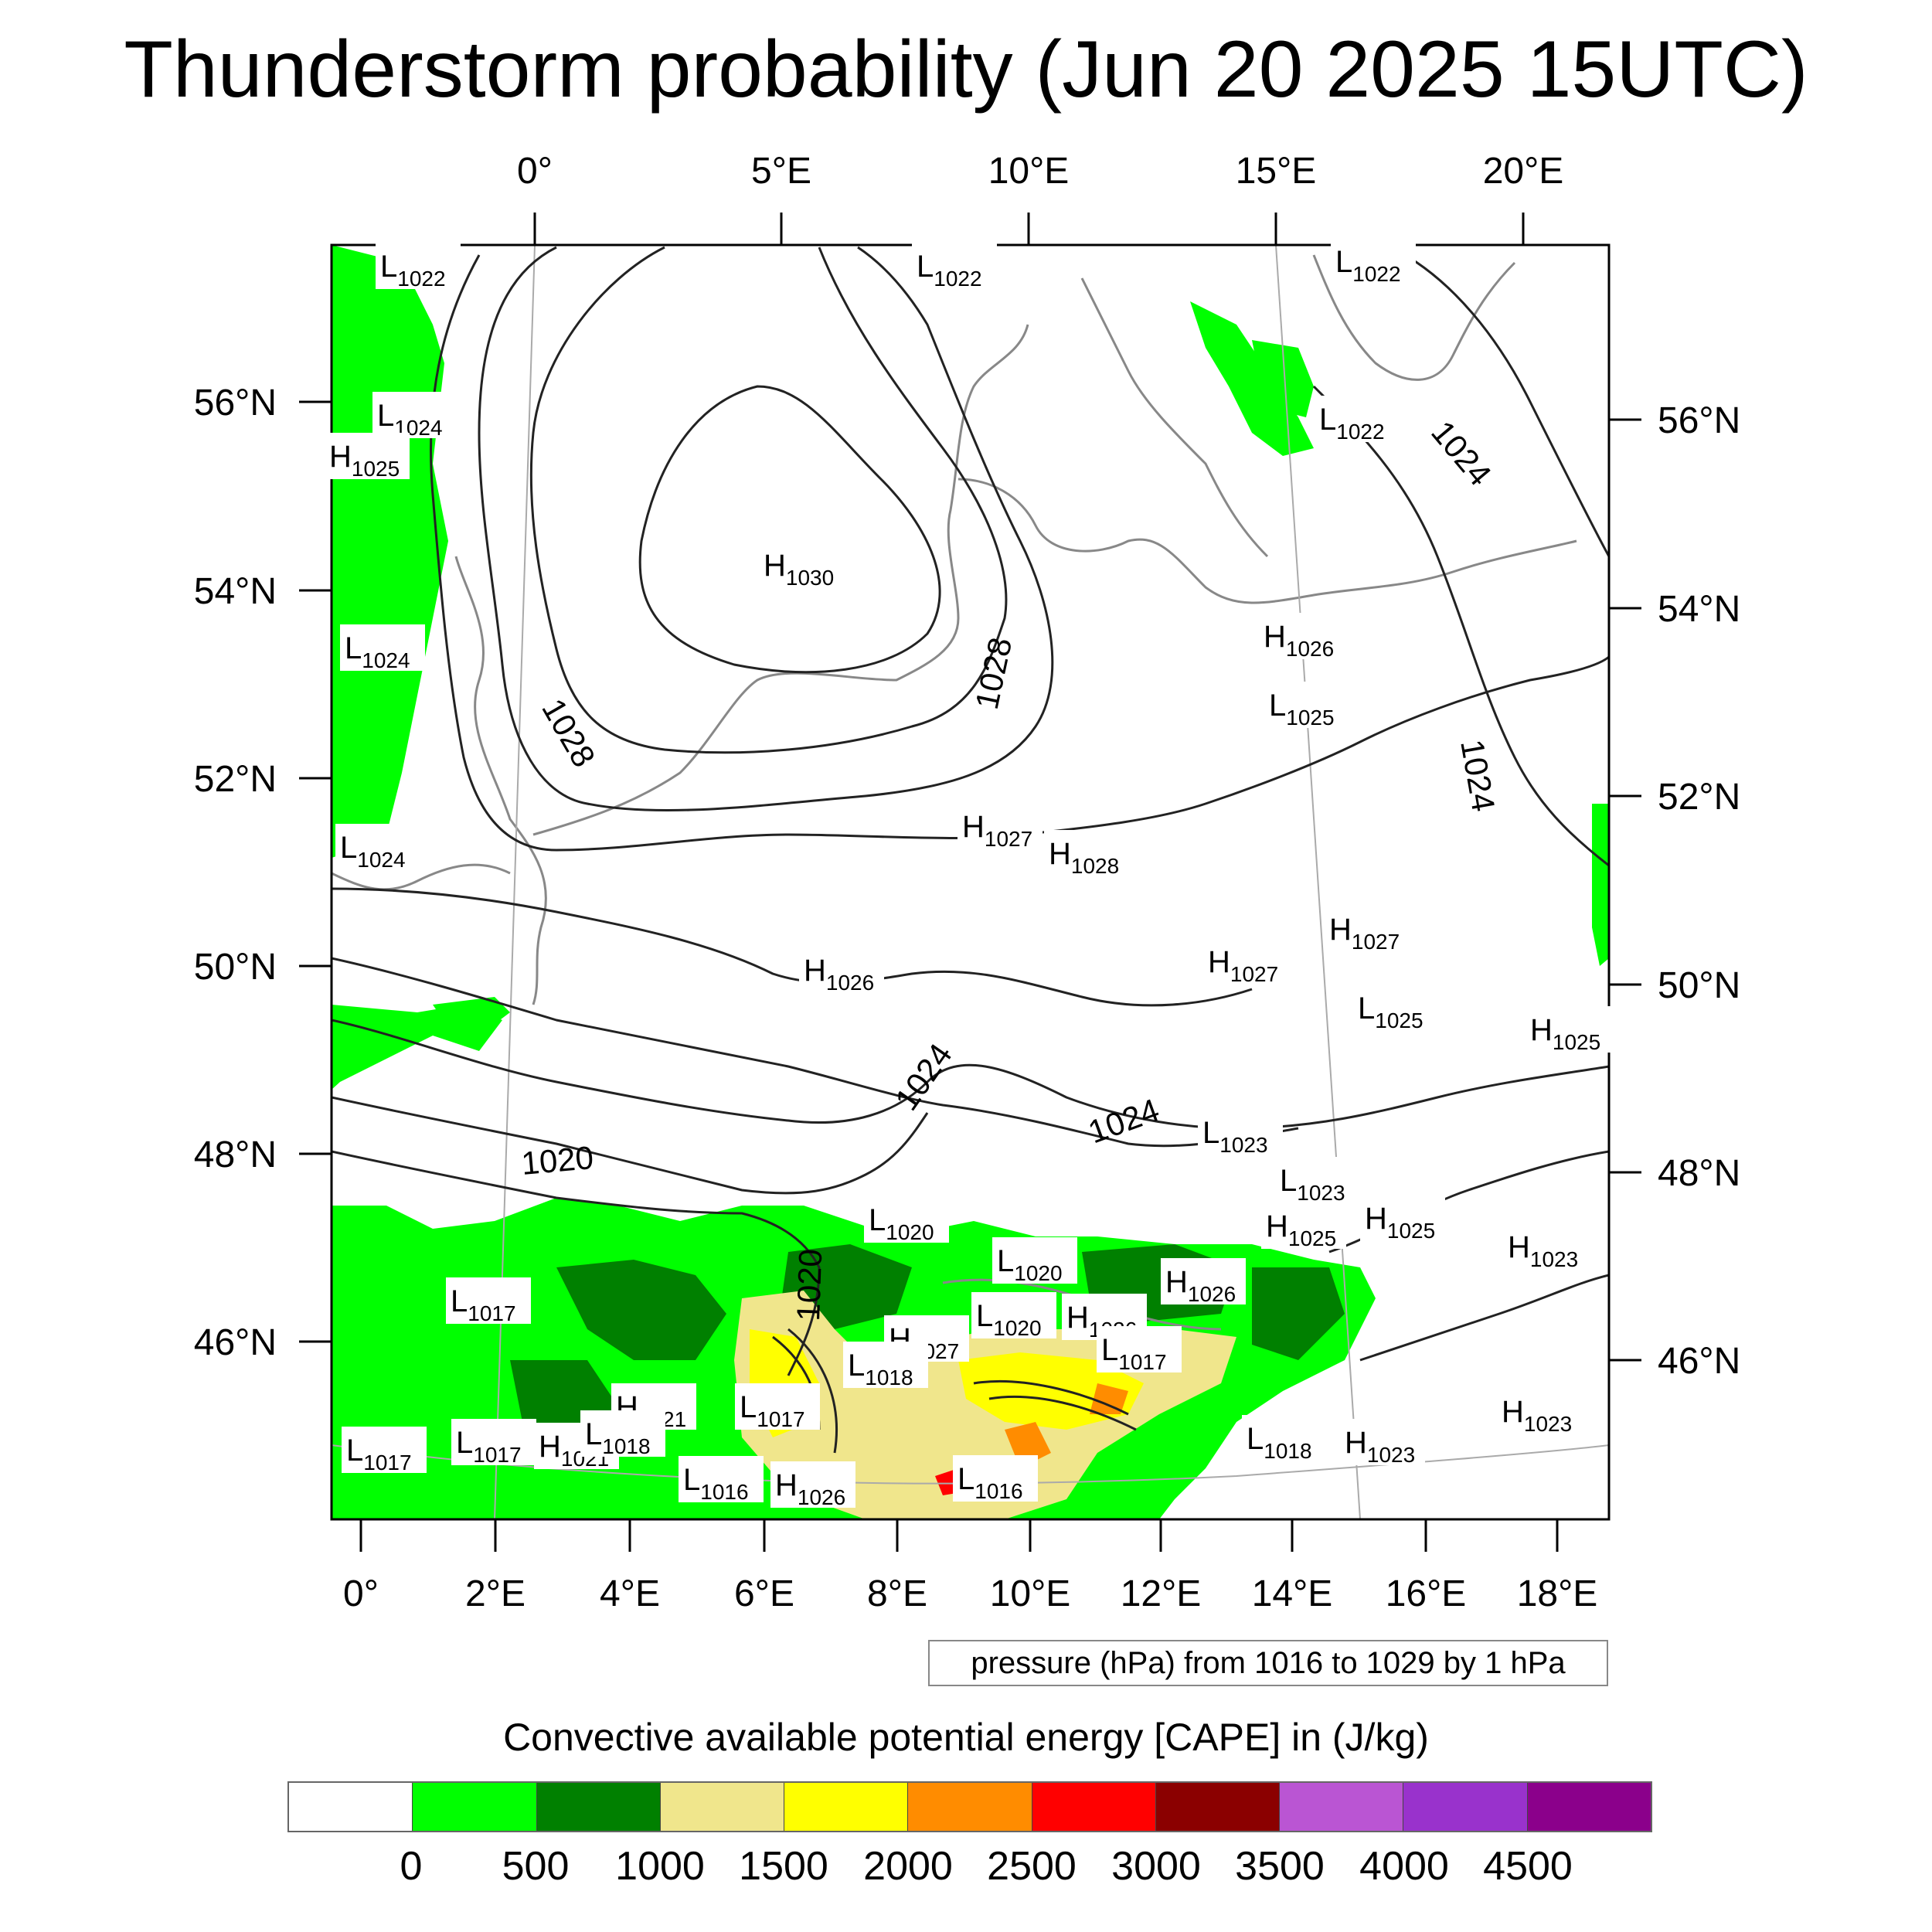 The image size is (1932, 1932). Describe the element at coordinates (724, 1492) in the screenshot. I see `pressure-label-value: 1016` at that location.